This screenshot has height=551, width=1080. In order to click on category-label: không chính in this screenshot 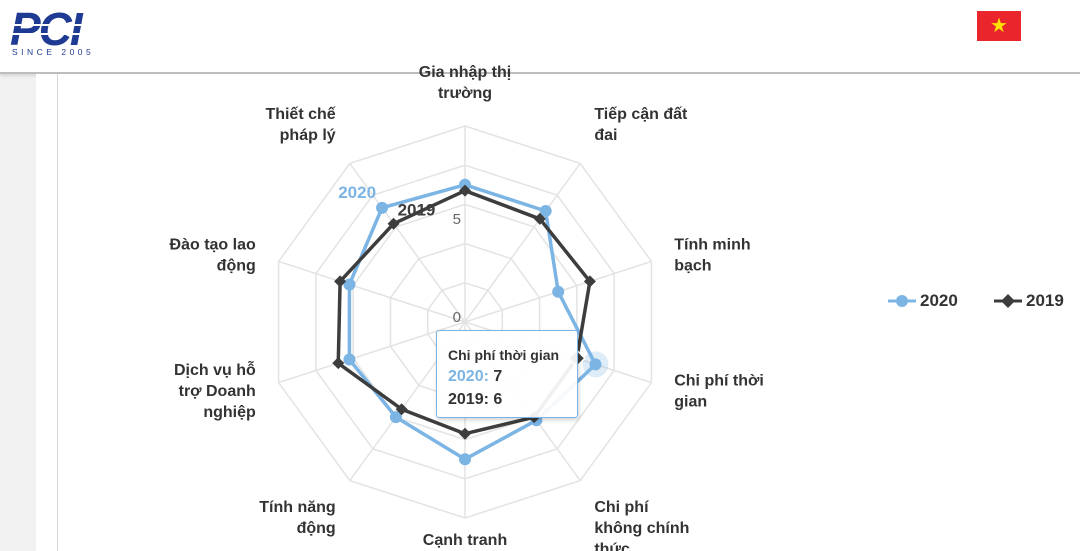, I will do `click(641, 528)`.